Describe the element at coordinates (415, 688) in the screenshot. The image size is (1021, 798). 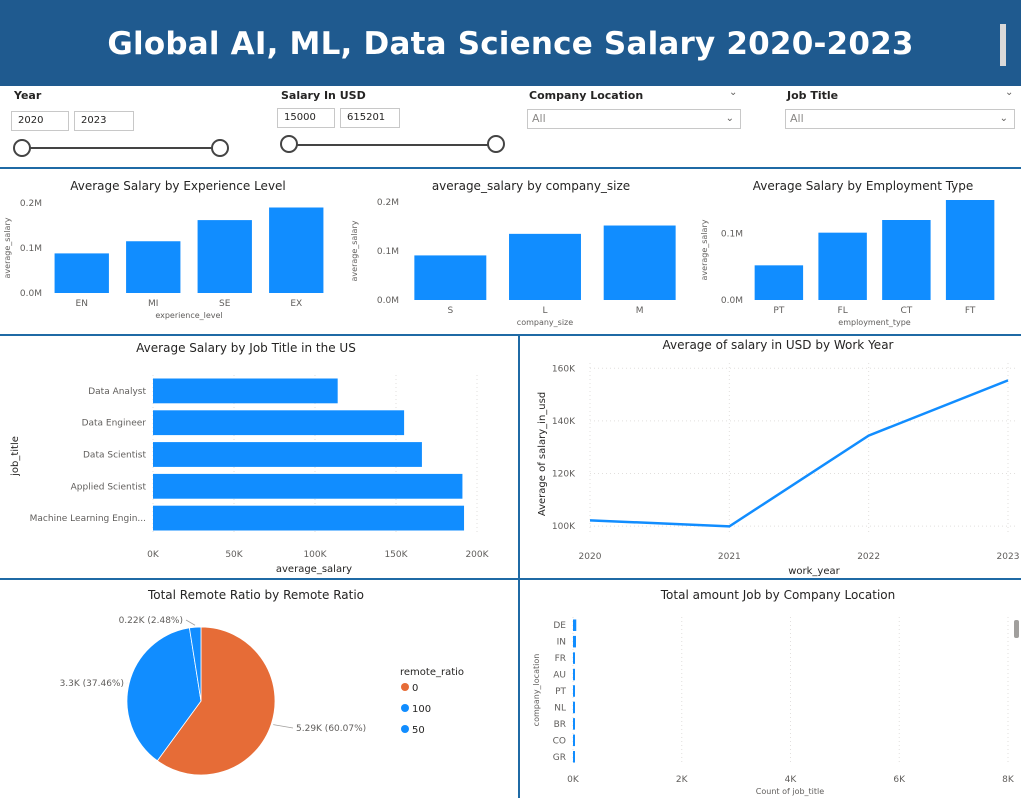
I see `legend-entry: 0` at that location.